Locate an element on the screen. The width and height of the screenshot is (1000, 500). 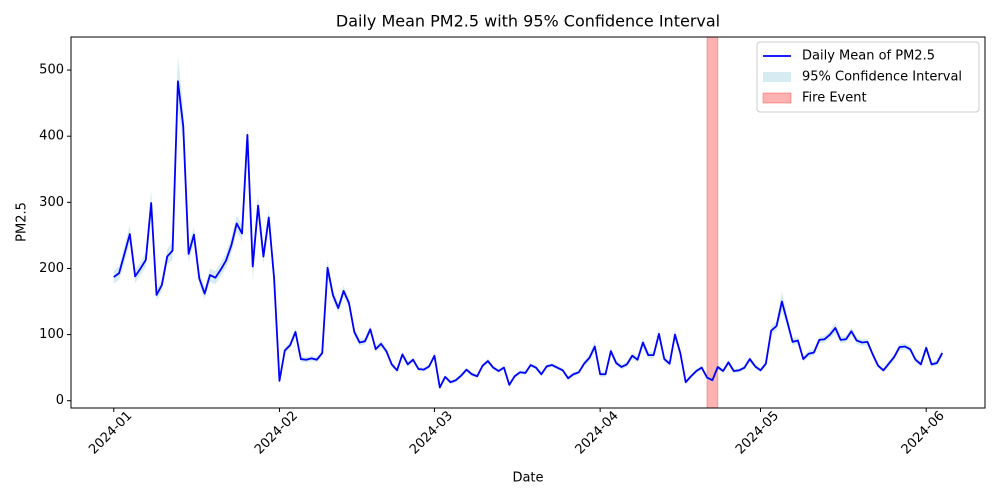
y-tick-label: 500 is located at coordinates (51, 70).